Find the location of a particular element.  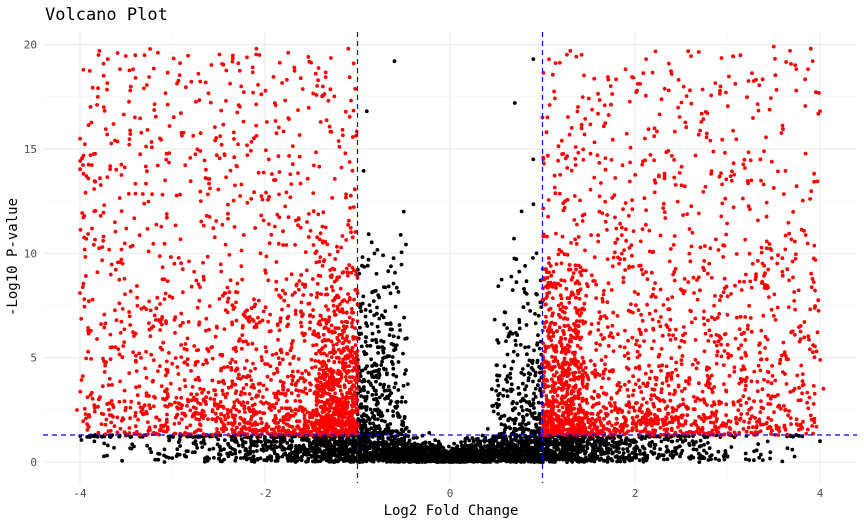

y-tick-label: 20 is located at coordinates (30, 45).